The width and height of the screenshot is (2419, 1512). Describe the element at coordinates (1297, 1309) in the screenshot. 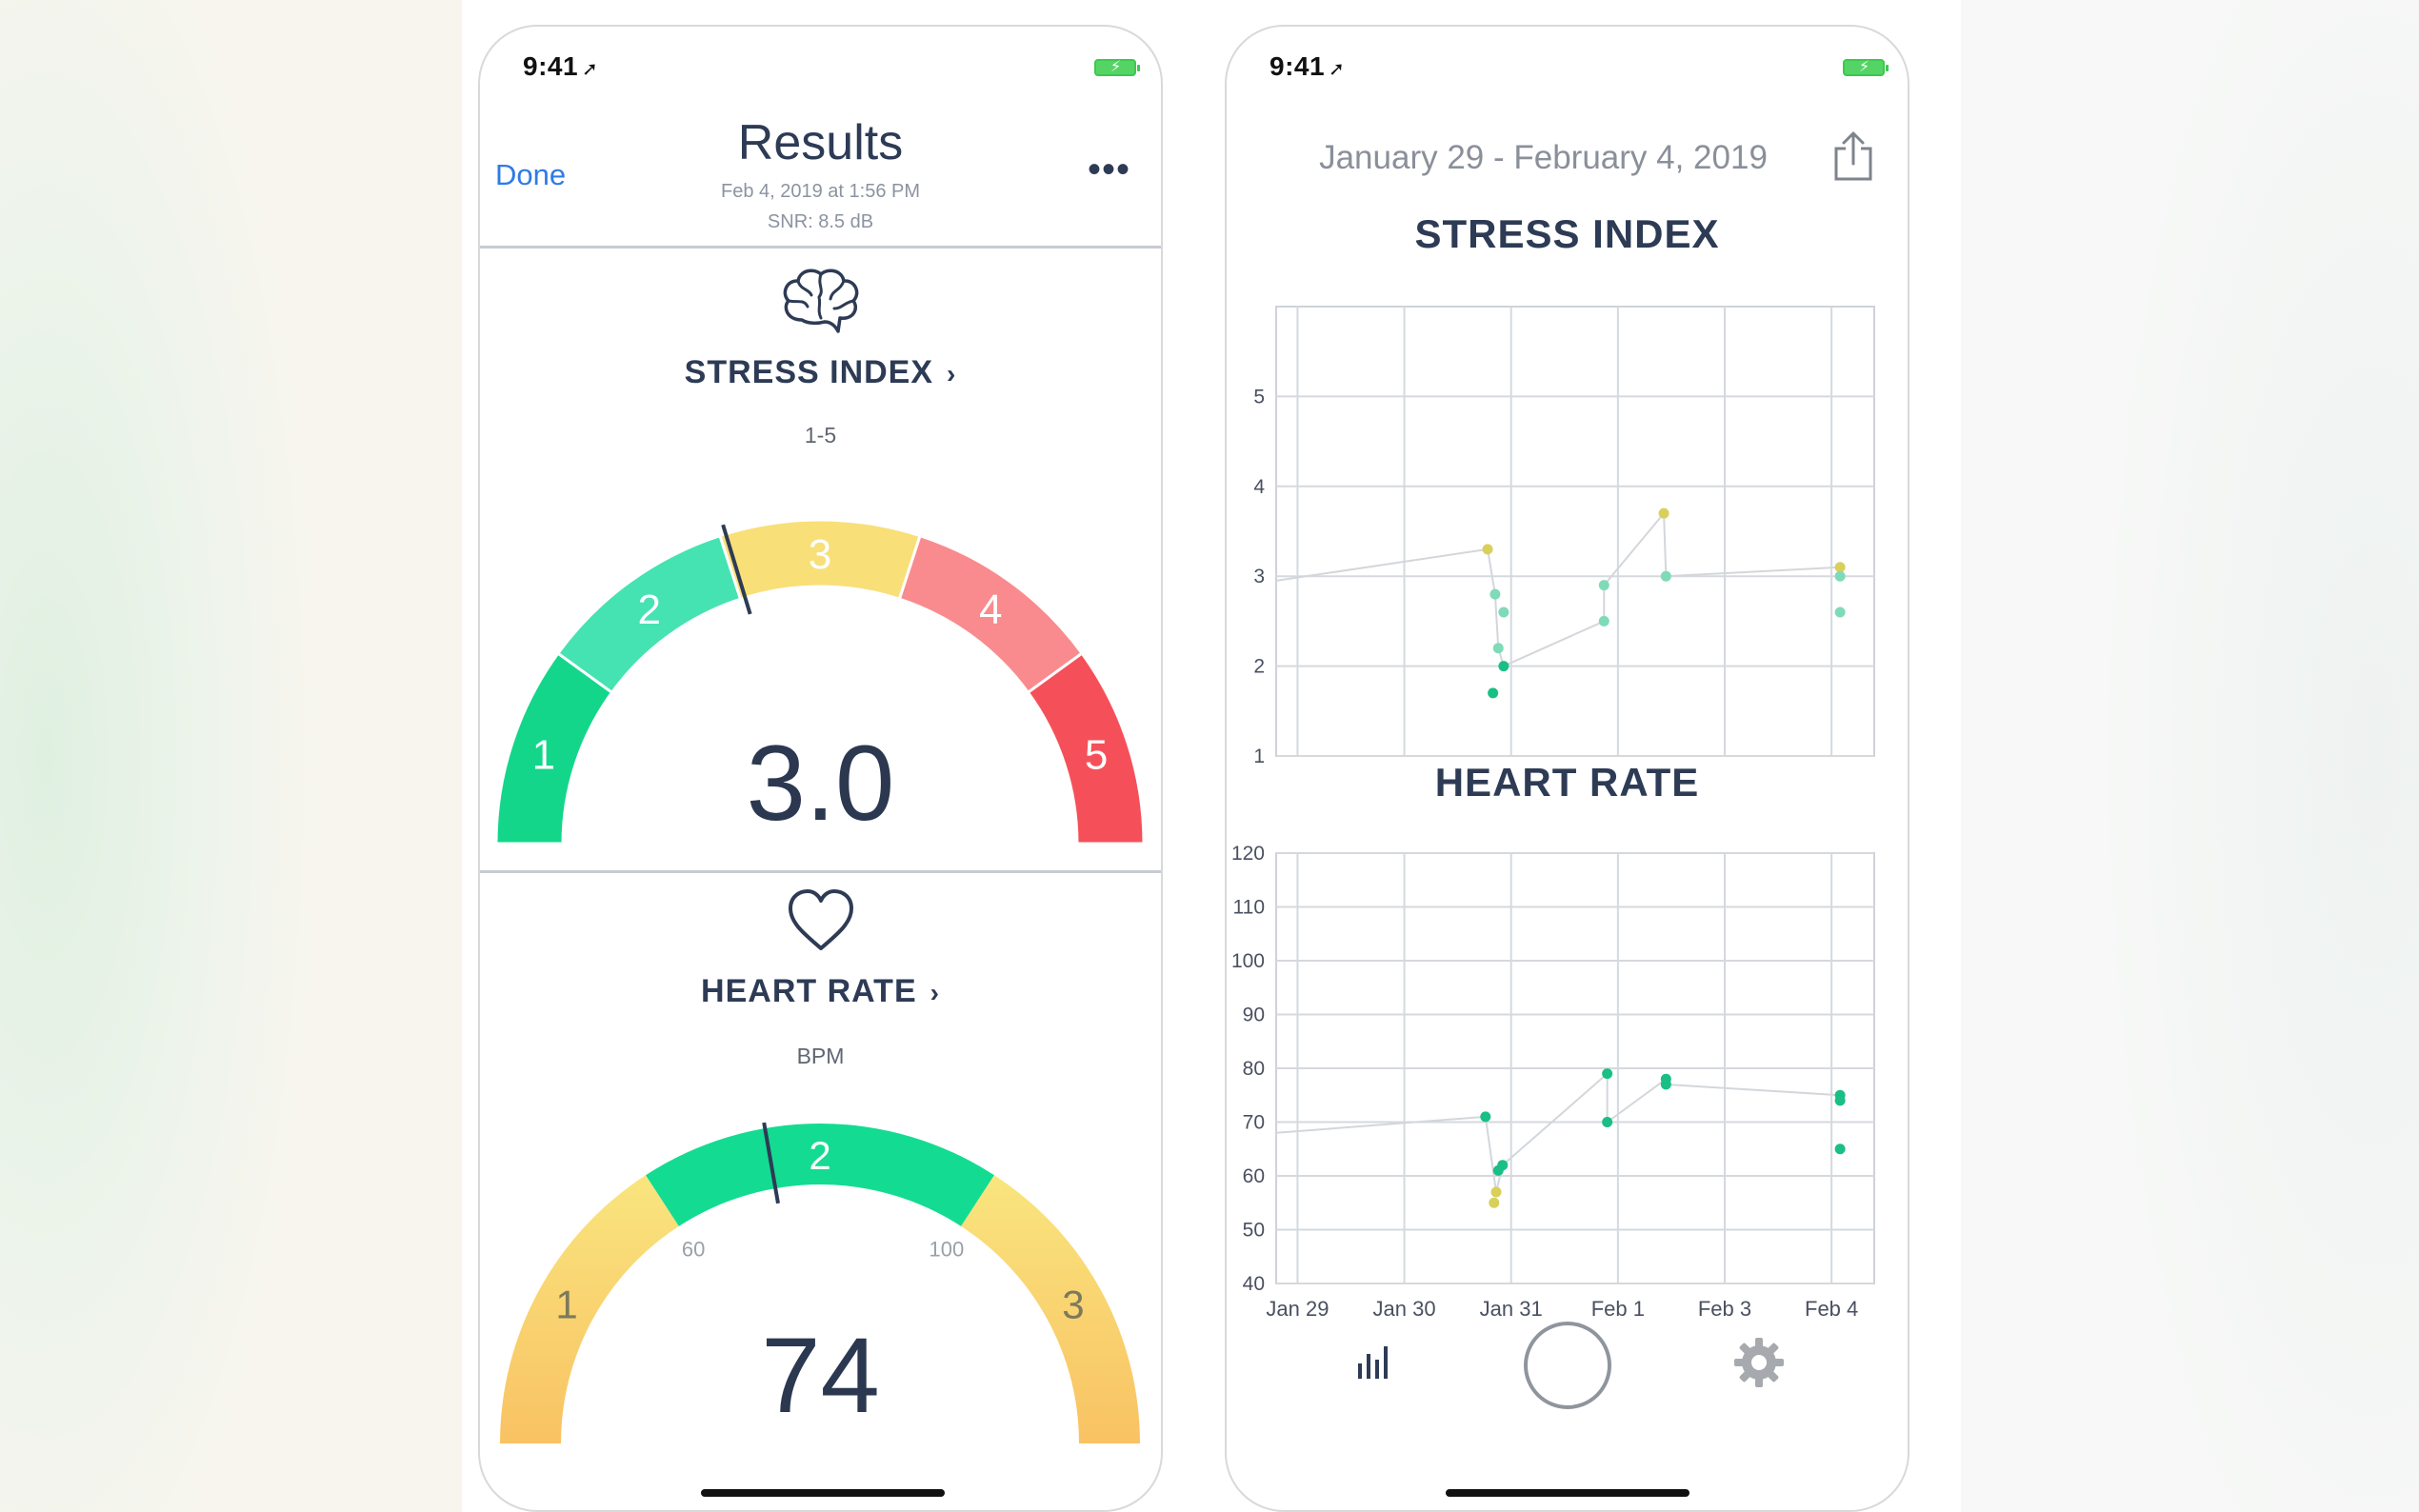

I see `x-tick-label: Jan 29` at that location.